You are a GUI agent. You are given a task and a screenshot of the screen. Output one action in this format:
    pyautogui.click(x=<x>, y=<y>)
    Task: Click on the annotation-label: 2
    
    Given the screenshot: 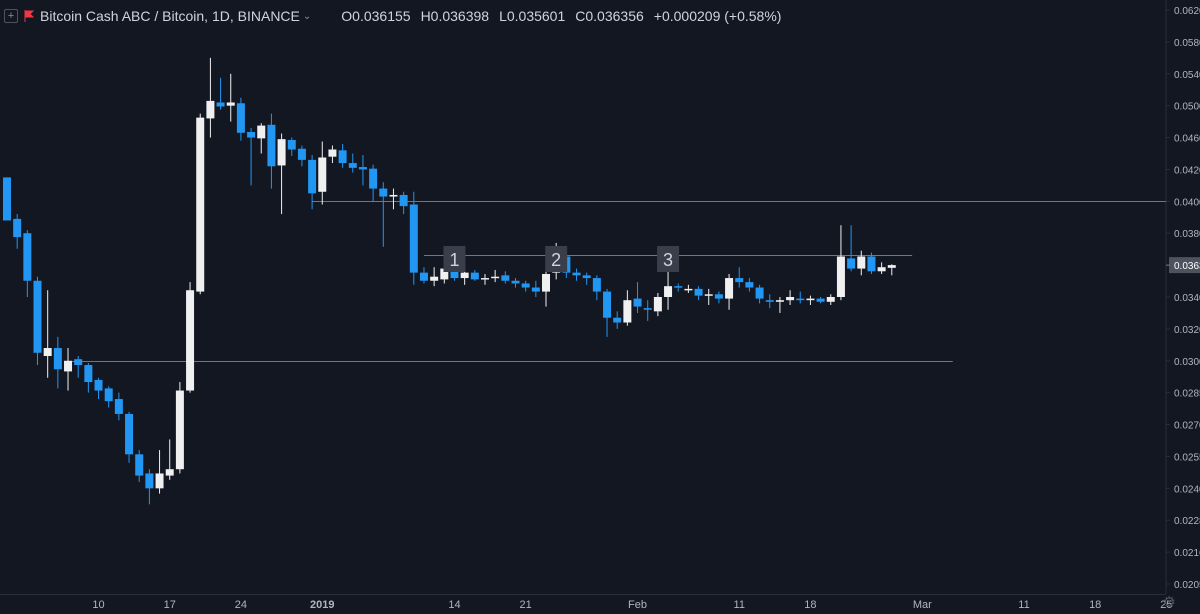 What is the action you would take?
    pyautogui.click(x=556, y=260)
    